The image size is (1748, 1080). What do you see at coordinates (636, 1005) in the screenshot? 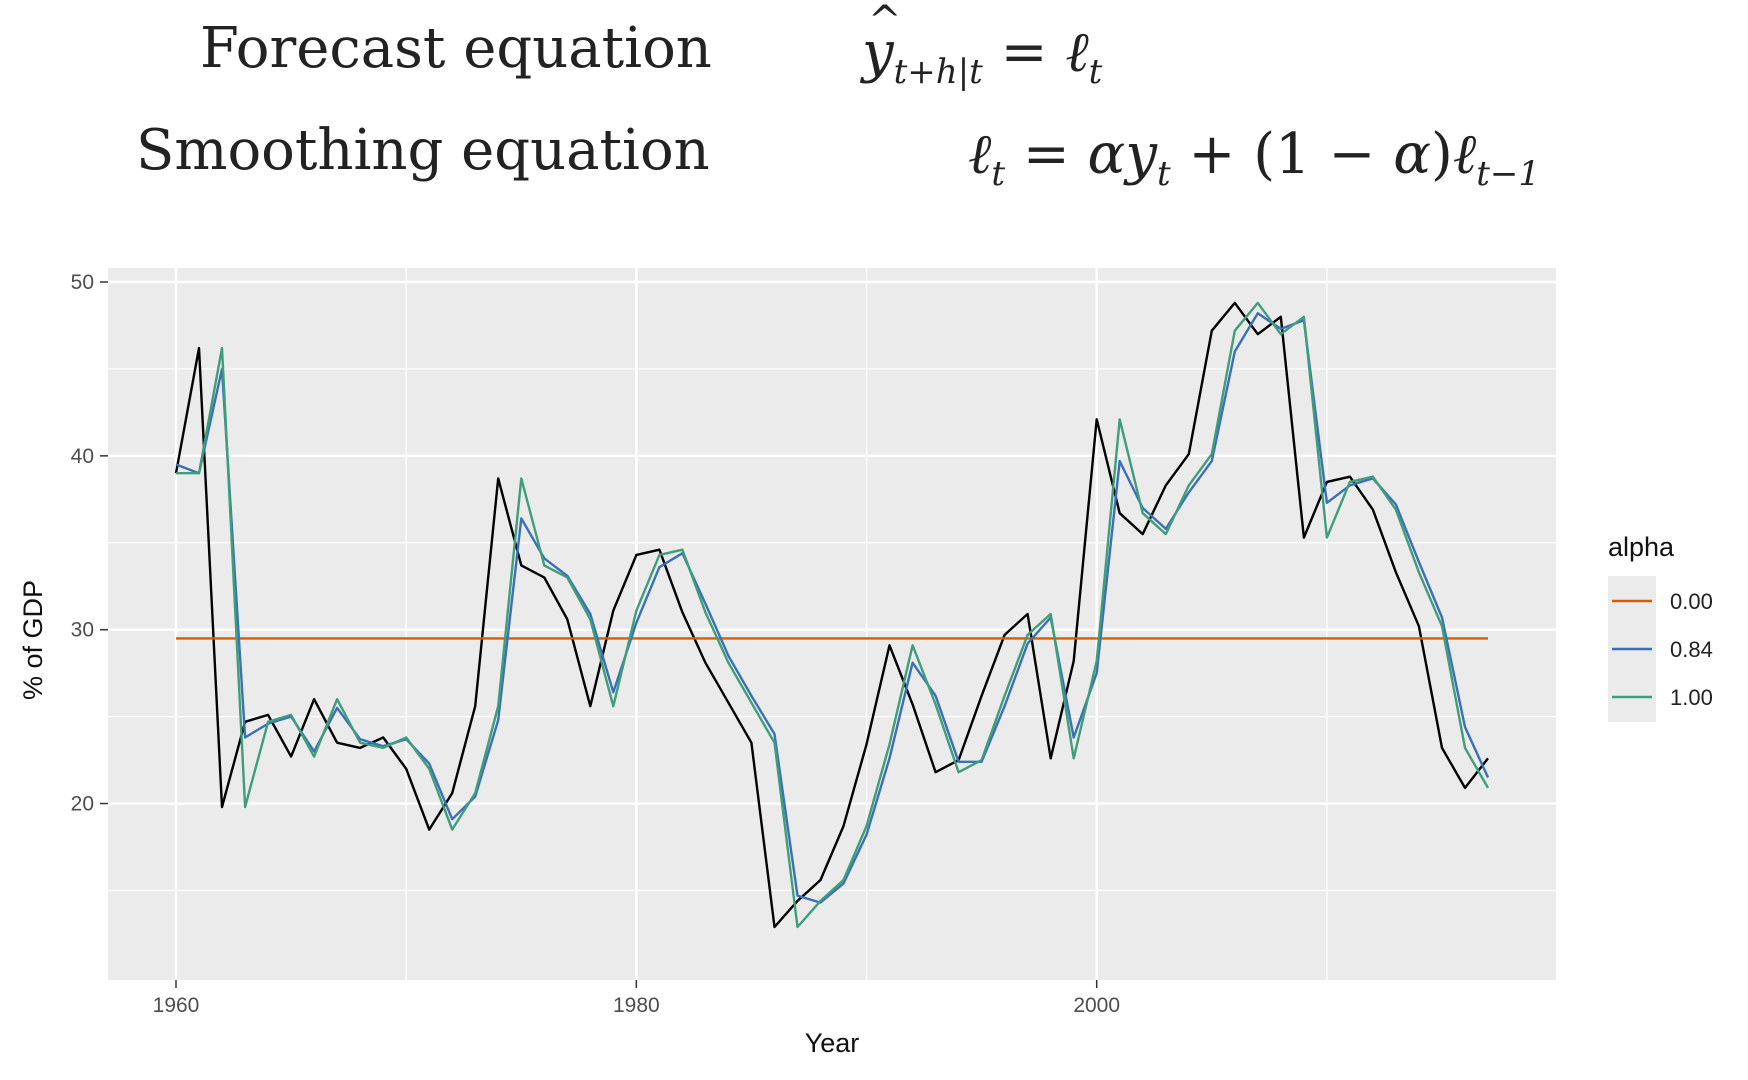
I see `x-tick-label: 1980` at bounding box center [636, 1005].